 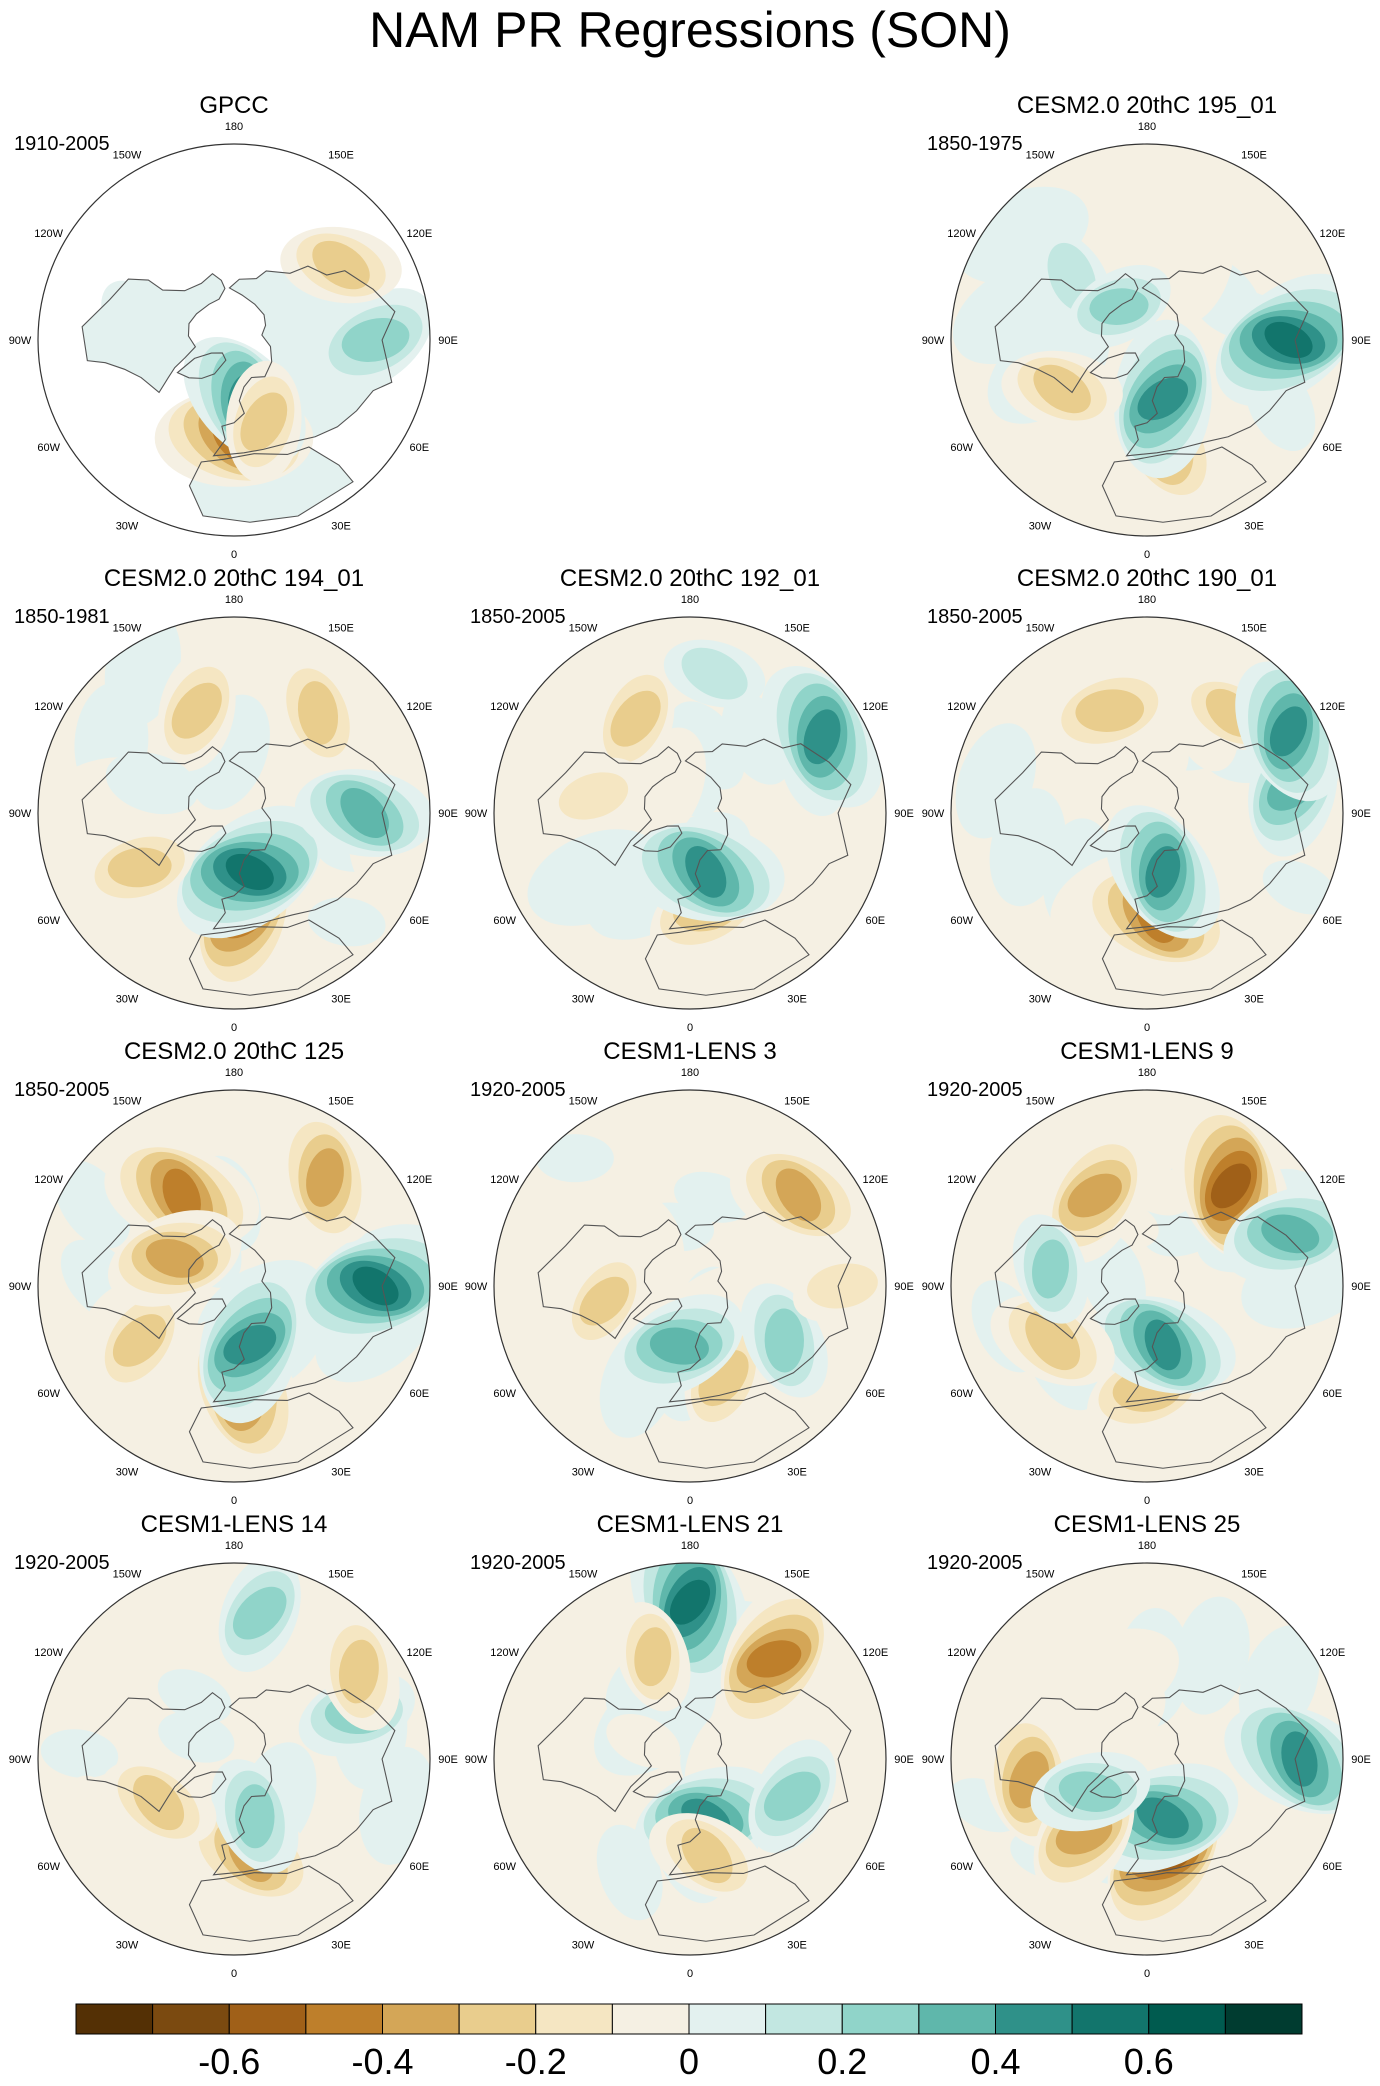 I want to click on anomaly-layer, so click(x=726, y=1730).